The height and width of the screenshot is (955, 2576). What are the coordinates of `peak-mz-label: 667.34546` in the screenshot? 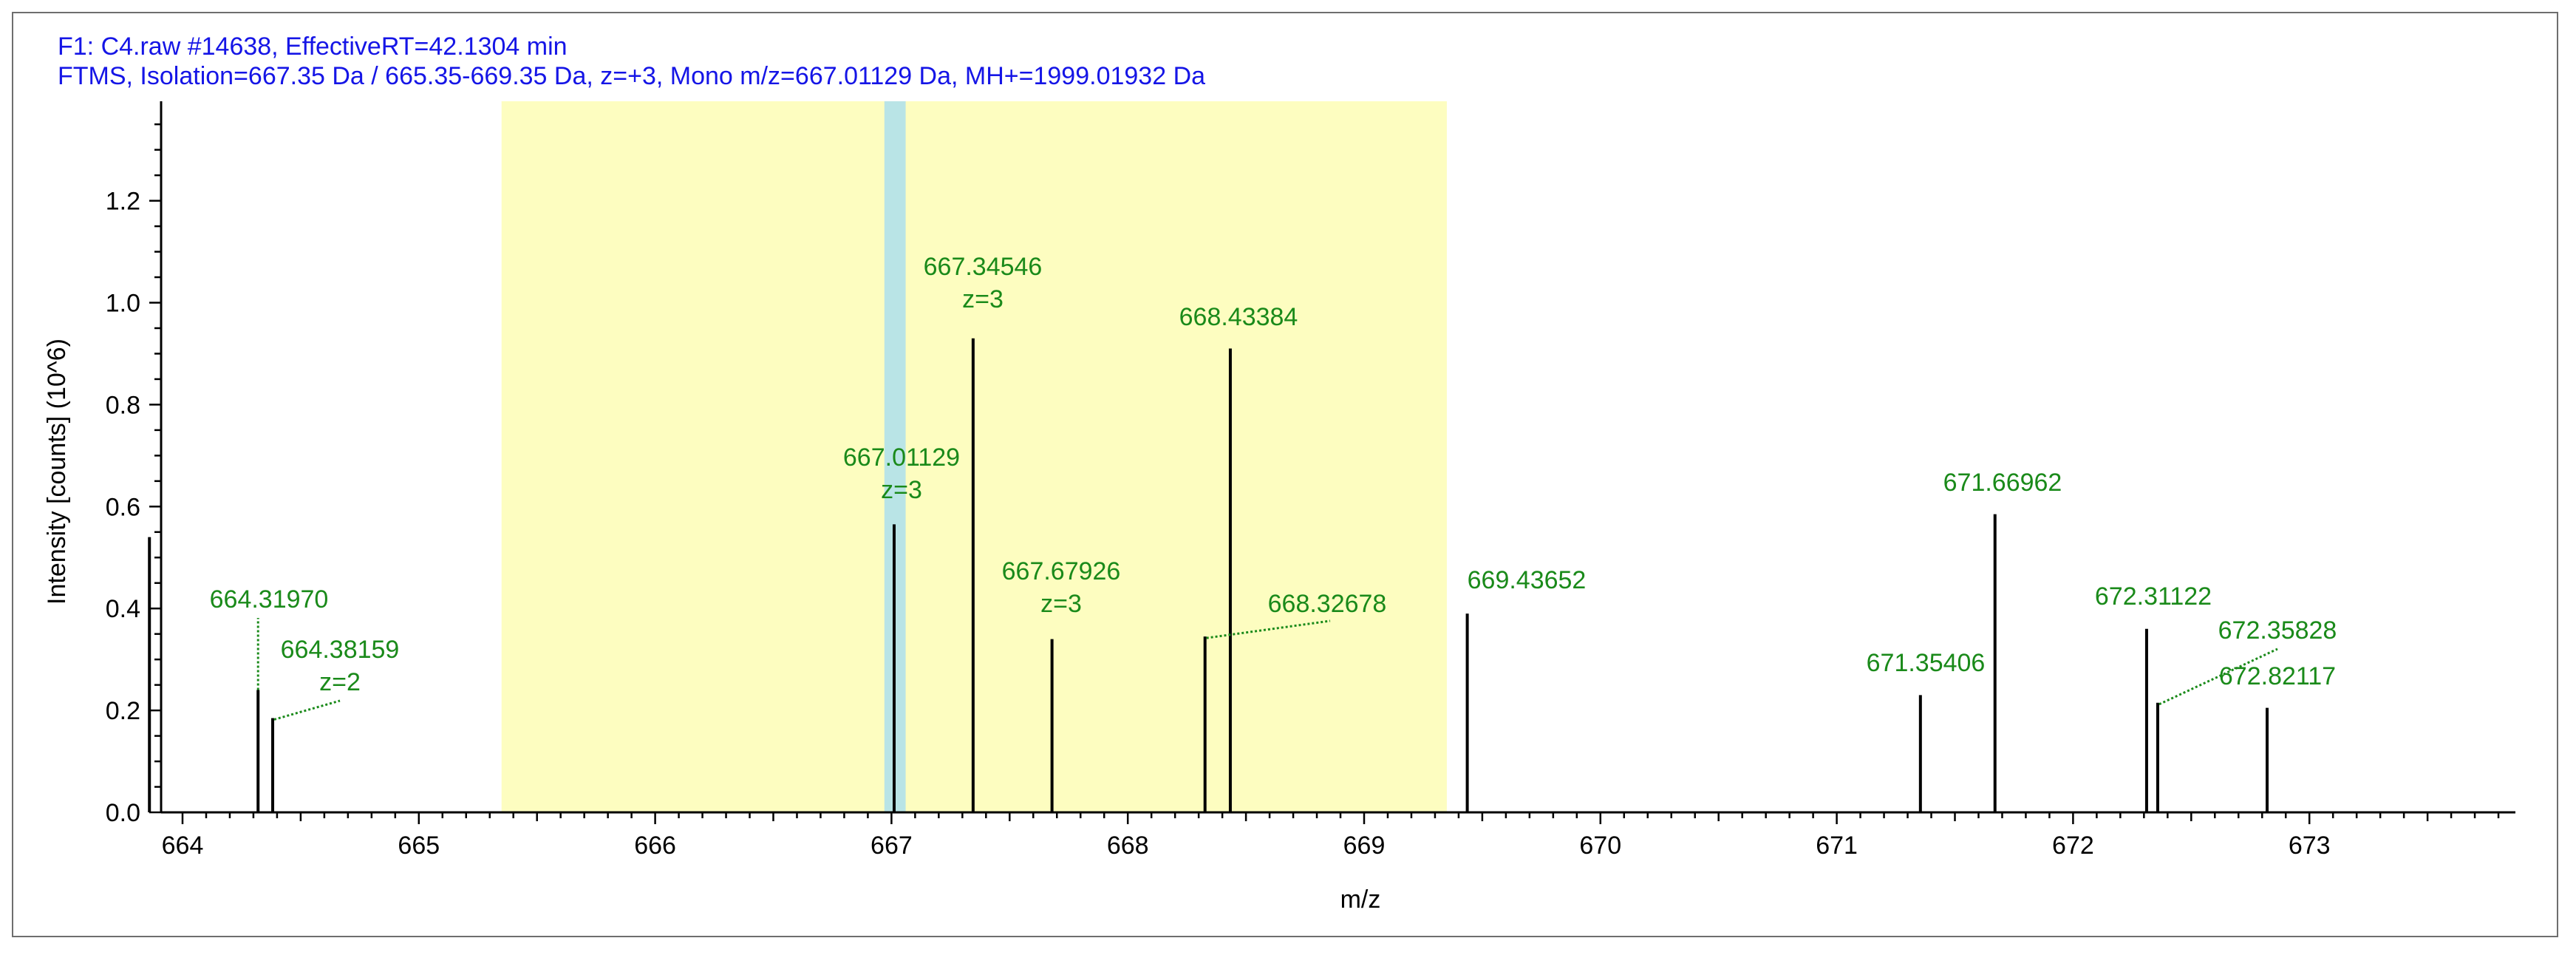 It's located at (983, 267).